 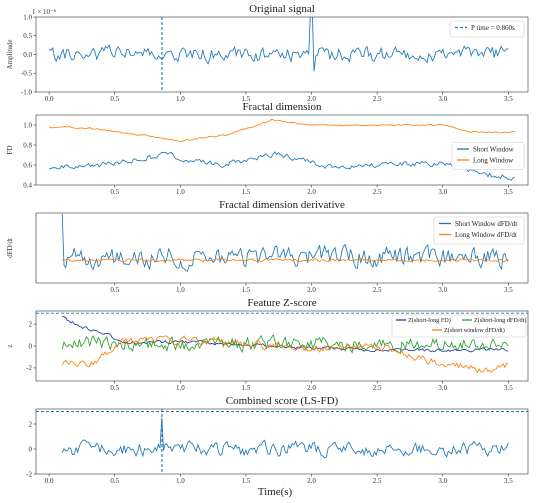 I want to click on y-tick-label: 0.6, so click(x=27, y=165).